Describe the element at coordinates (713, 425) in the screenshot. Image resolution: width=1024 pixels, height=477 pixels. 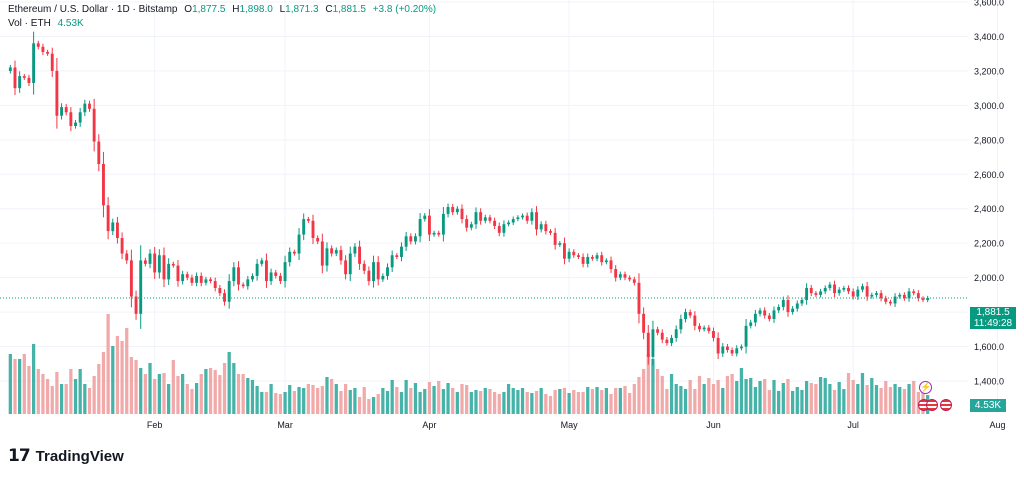
I see `time-tick-label: Jun` at that location.